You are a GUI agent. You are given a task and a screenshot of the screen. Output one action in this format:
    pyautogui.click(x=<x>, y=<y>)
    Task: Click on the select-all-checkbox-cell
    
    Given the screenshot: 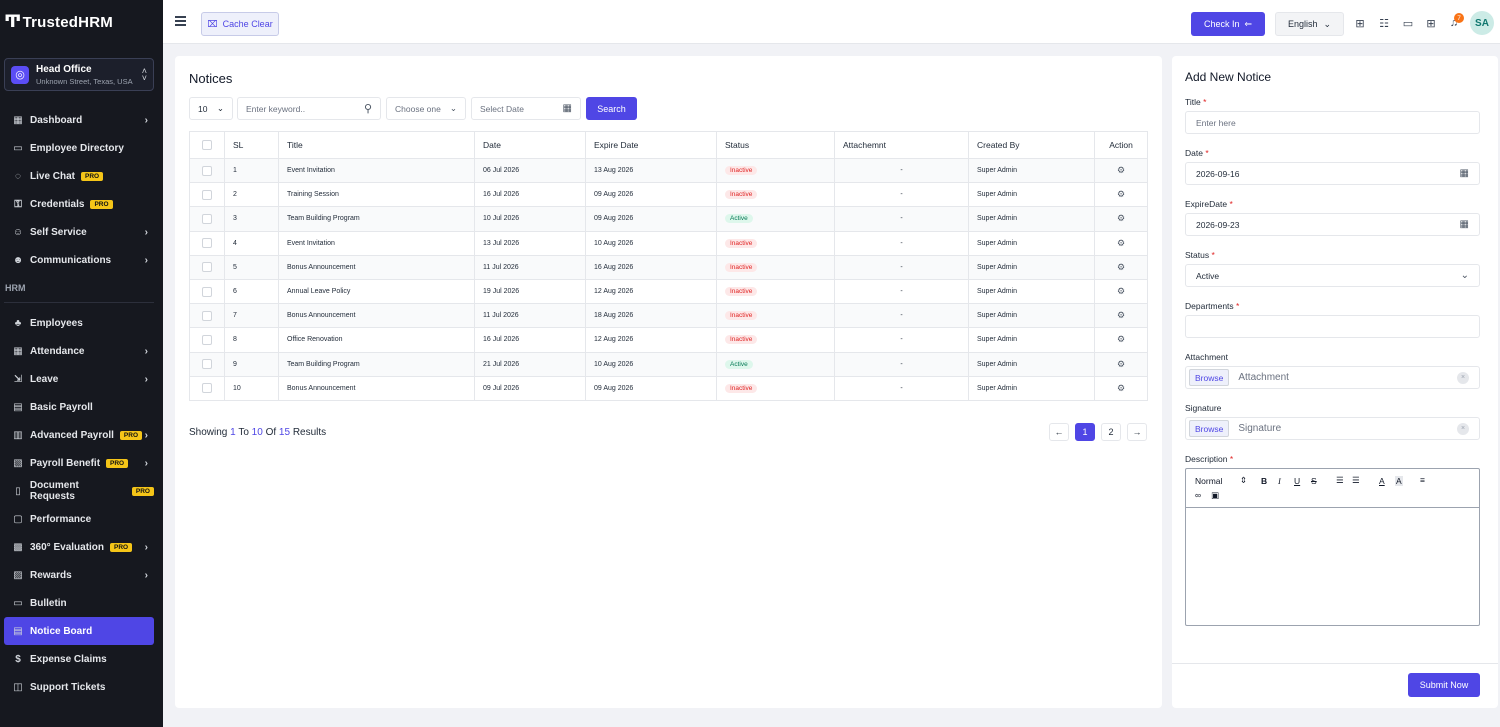 What is the action you would take?
    pyautogui.click(x=207, y=145)
    